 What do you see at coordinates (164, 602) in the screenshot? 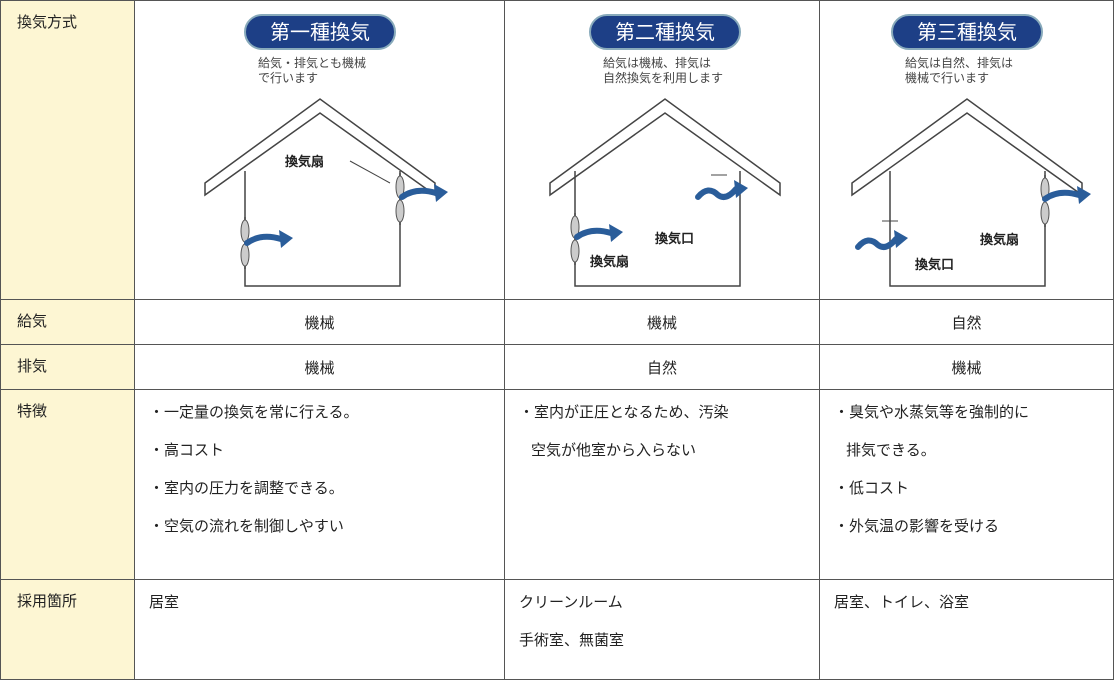
I see `cell-text: 居室` at bounding box center [164, 602].